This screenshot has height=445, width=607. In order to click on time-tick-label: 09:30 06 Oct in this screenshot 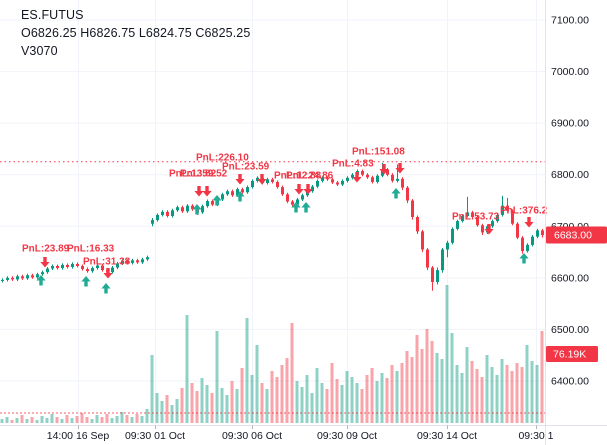, I will do `click(252, 436)`.